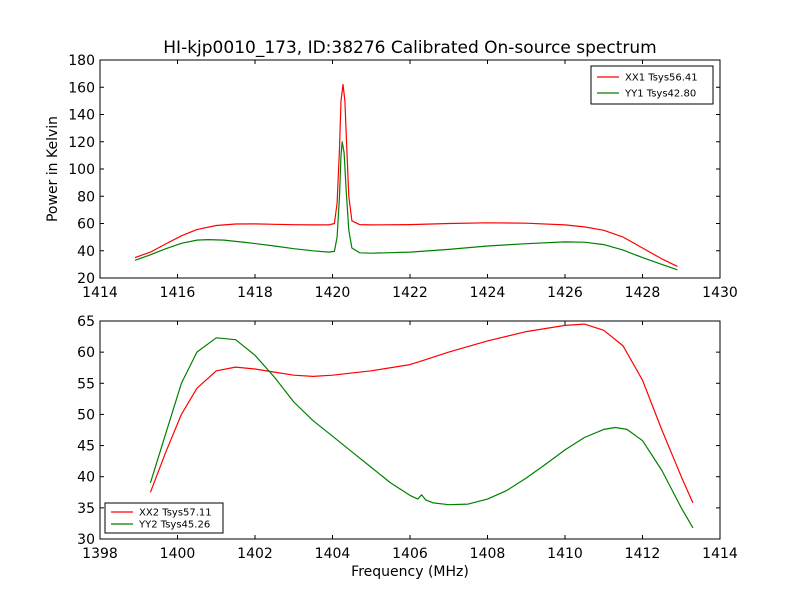 This screenshot has height=600, width=800. What do you see at coordinates (660, 94) in the screenshot?
I see `top-legend-label-2: YY1 Tsys42.80` at bounding box center [660, 94].